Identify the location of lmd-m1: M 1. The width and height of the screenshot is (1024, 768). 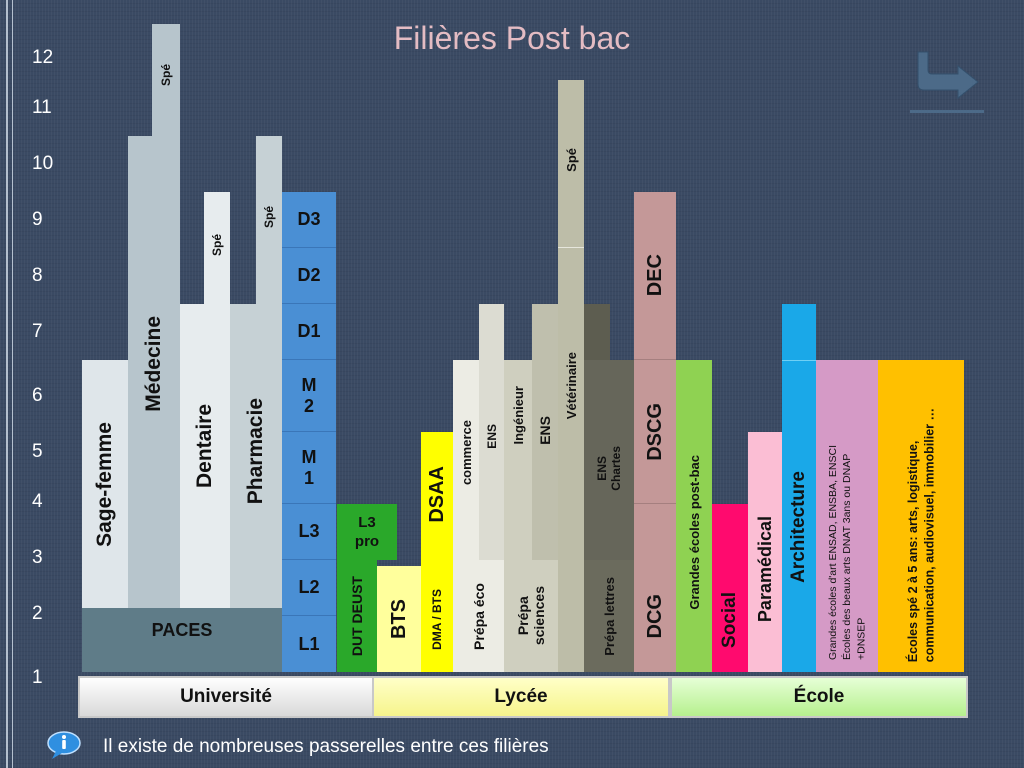
(309, 468).